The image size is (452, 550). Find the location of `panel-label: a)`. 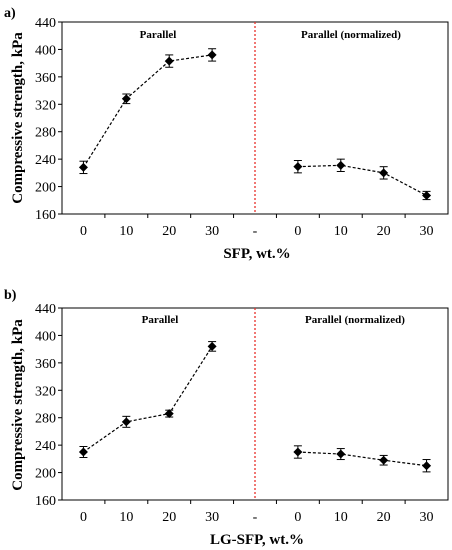

panel-label: a) is located at coordinates (10, 13).